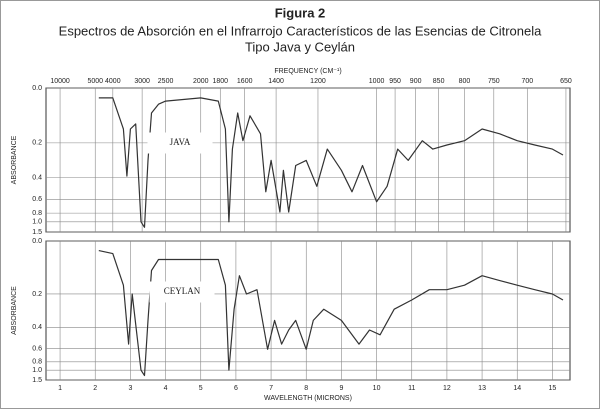 This screenshot has width=600, height=414. Describe the element at coordinates (517, 388) in the screenshot. I see `x-tick-label: 14` at that location.